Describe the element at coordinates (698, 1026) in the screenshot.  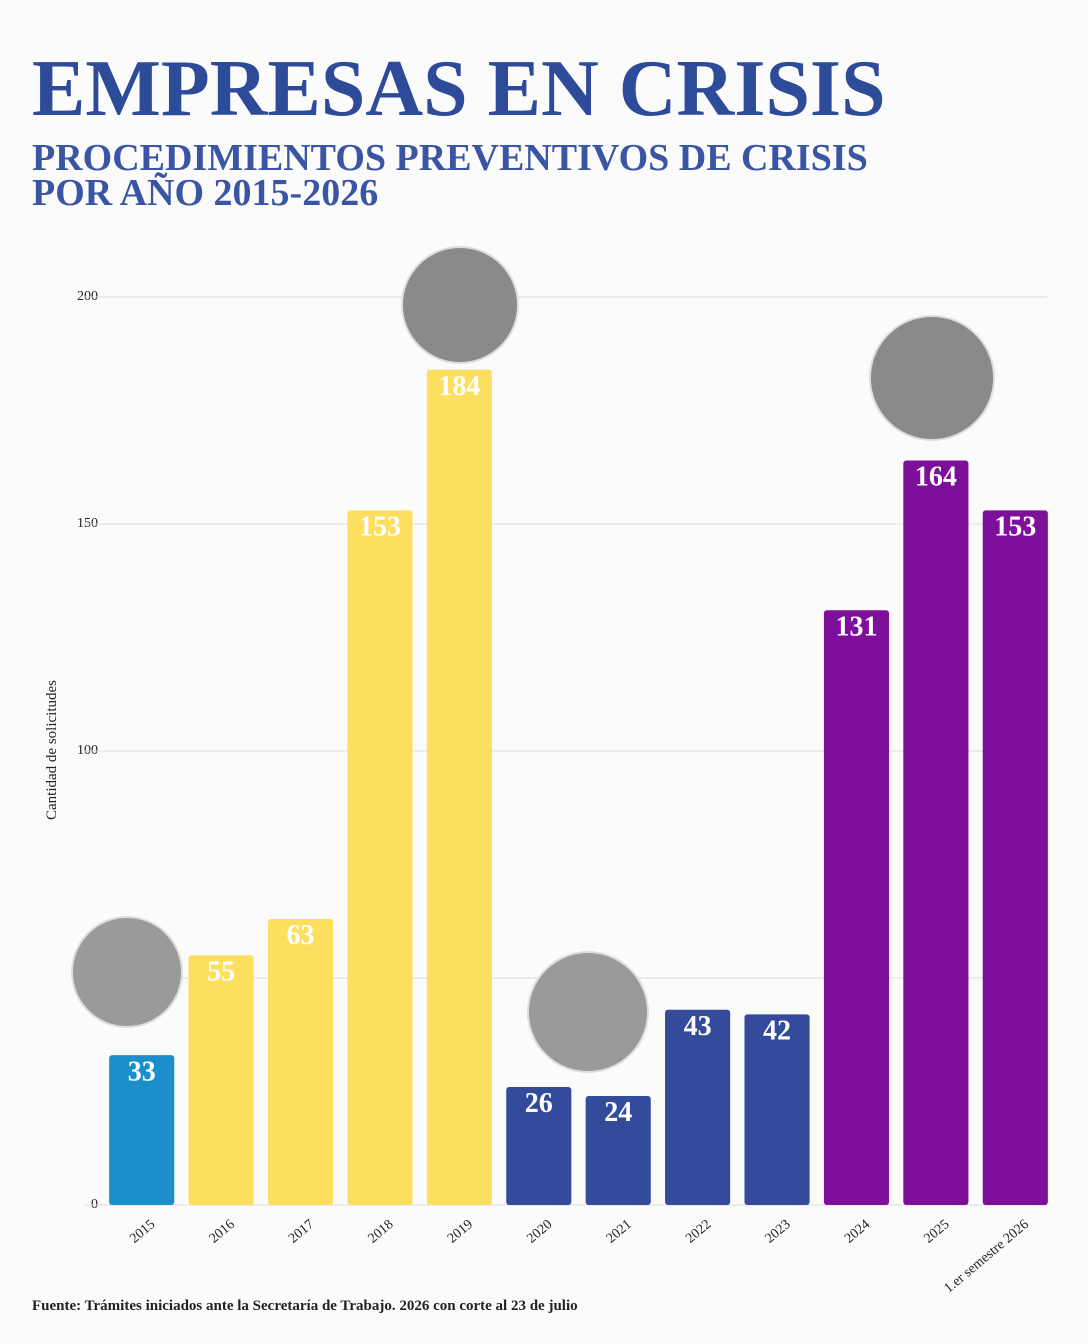
I see `data-label: 43` at that location.